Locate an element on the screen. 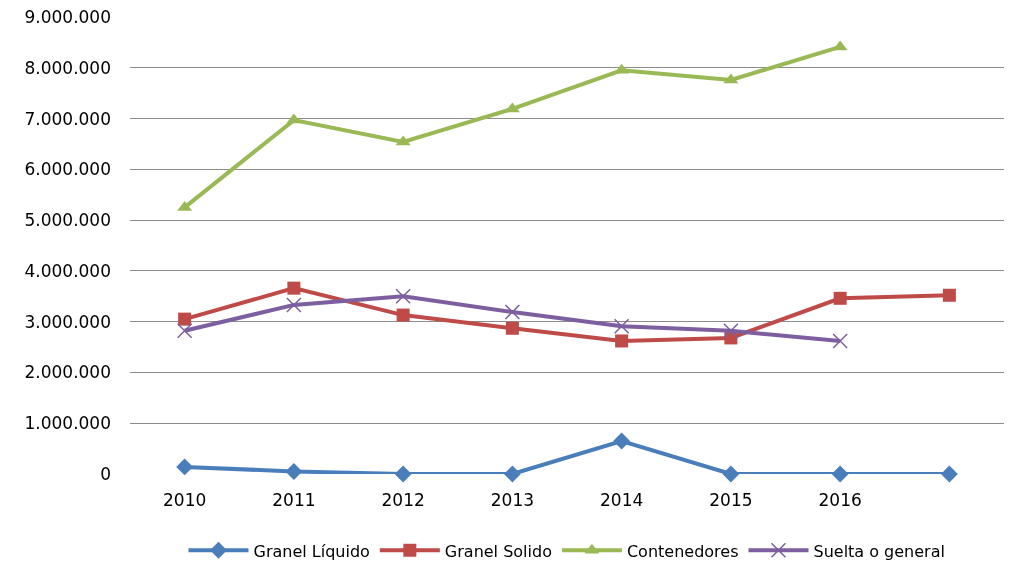 Image resolution: width=1009 pixels, height=573 pixels. legend-label: Granel Solido is located at coordinates (498, 551).